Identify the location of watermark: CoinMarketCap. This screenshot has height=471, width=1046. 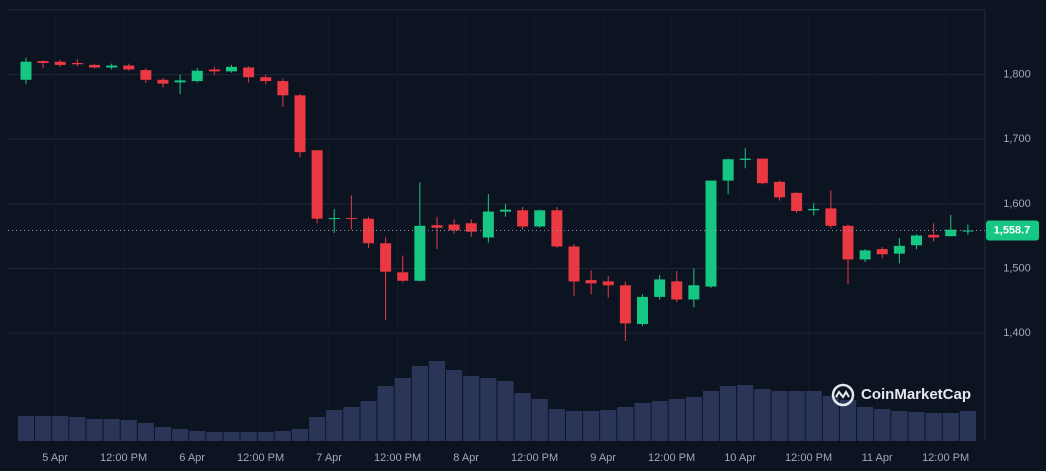
(916, 394).